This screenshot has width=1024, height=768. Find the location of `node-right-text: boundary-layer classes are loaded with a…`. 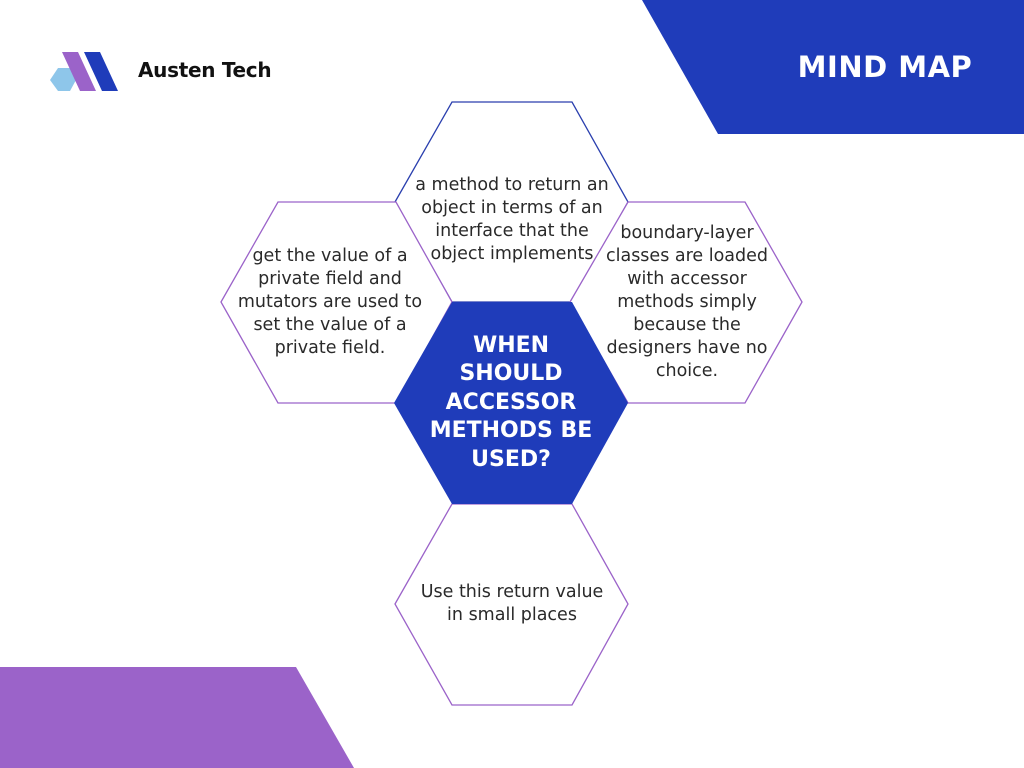

node-right-text: boundary-layer classes are loaded with a… is located at coordinates (687, 301).